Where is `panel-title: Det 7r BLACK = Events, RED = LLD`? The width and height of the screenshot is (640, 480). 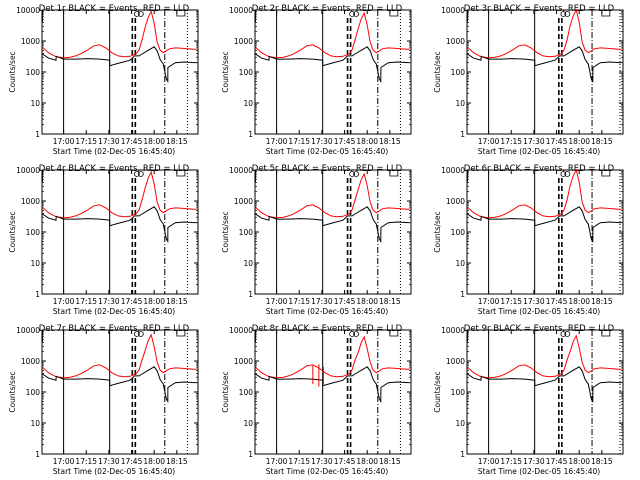
panel-title: Det 7r BLACK = Events, RED = LLD is located at coordinates (114, 329).